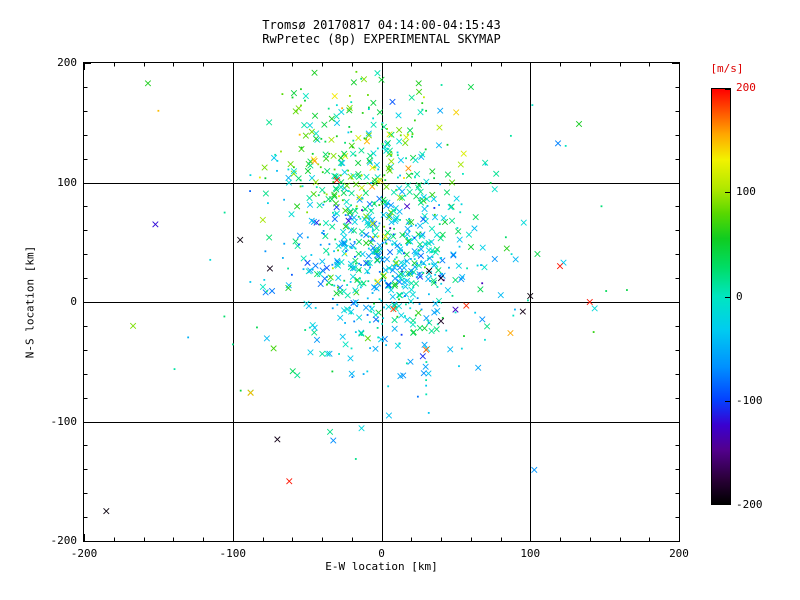  What do you see at coordinates (727, 68) in the screenshot?
I see `colorbar-unit-label: [m/s]` at bounding box center [727, 68].